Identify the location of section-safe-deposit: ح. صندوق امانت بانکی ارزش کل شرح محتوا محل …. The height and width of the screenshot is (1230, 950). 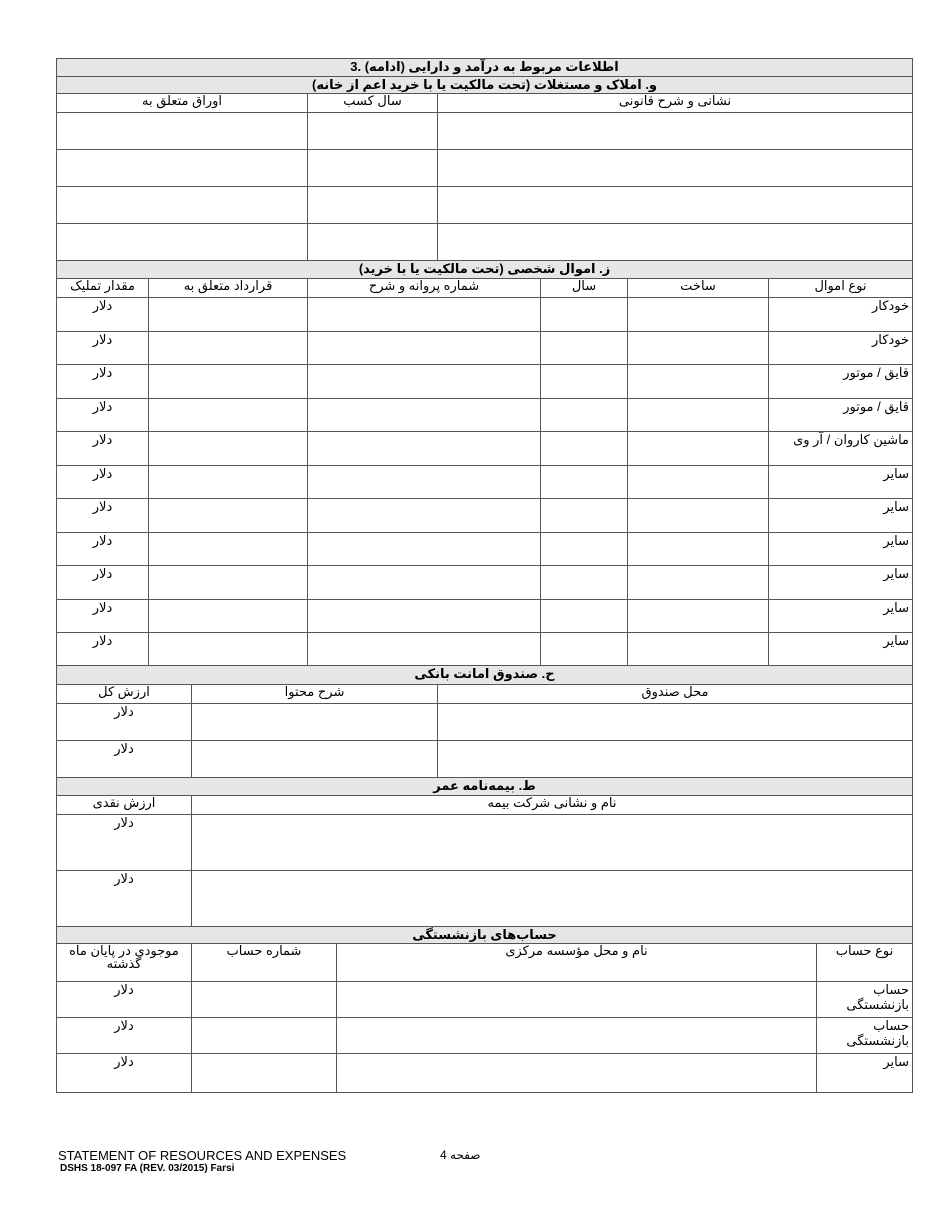
(484, 721).